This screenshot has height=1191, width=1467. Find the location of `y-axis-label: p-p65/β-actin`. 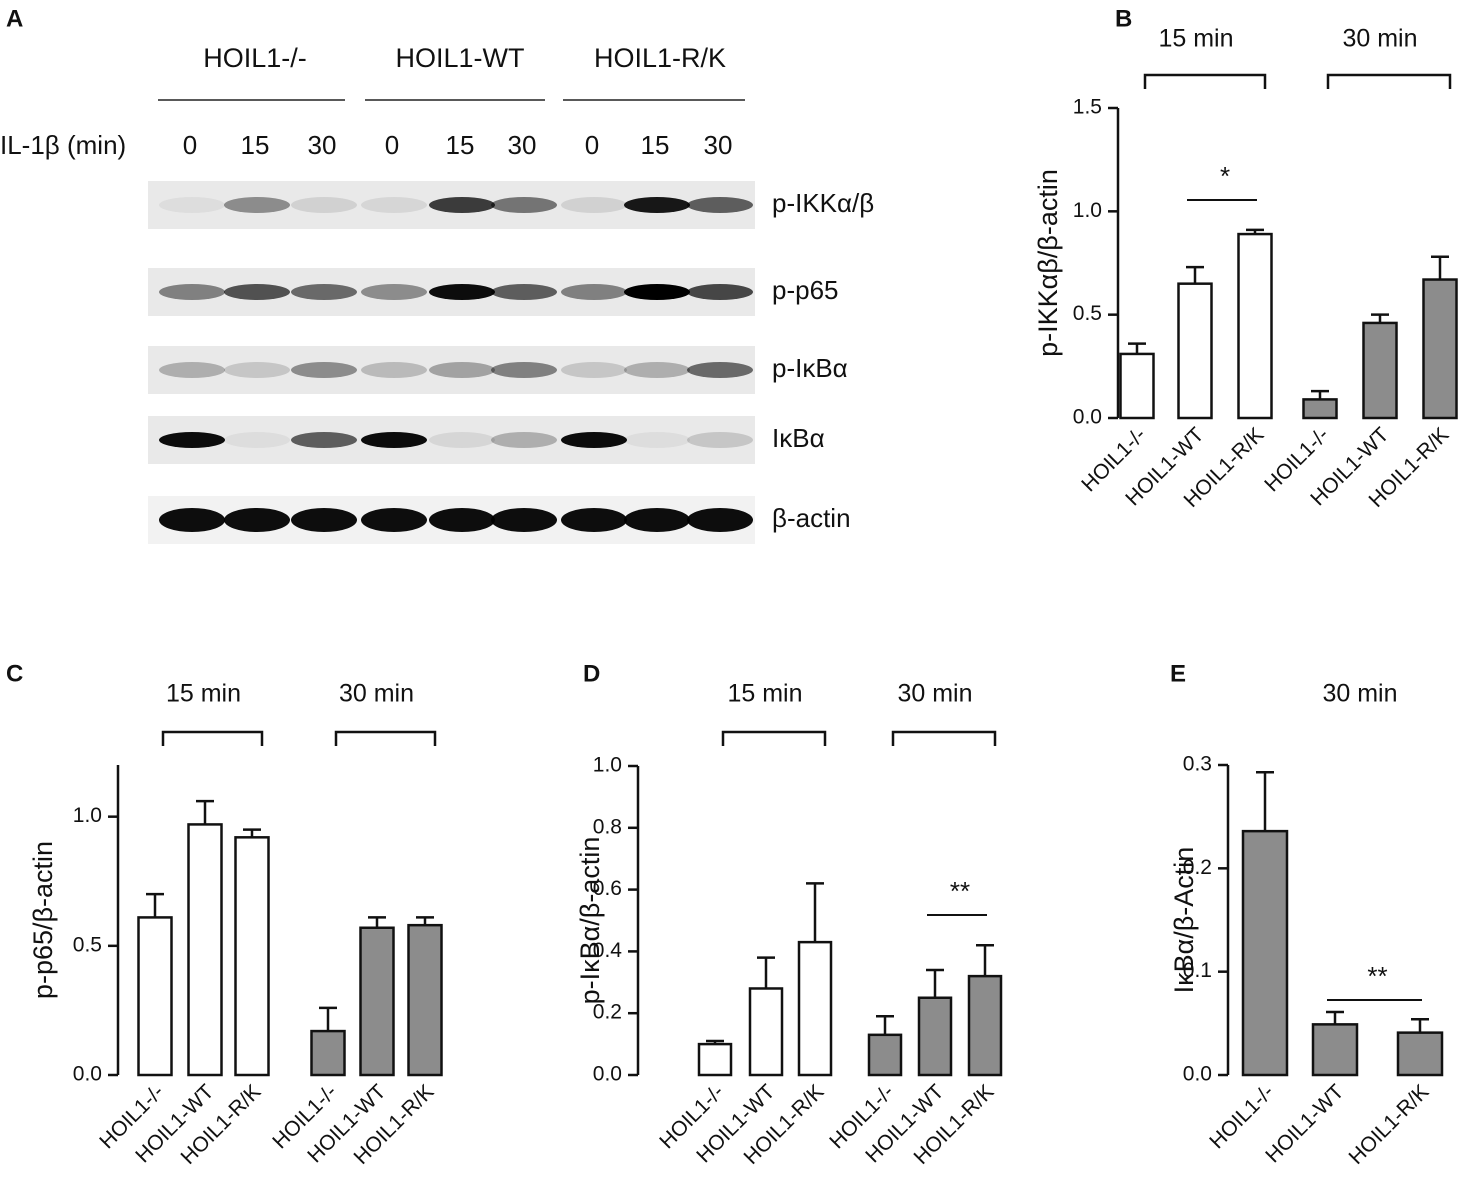

y-axis-label: p-p65/β-actin is located at coordinates (43, 920).